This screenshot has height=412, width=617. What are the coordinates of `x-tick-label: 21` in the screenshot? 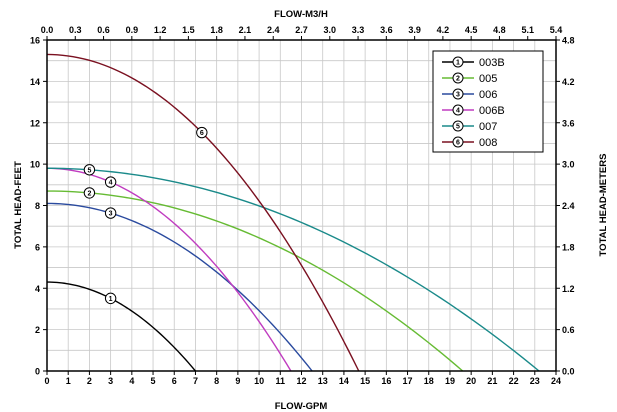 It's located at (492, 381).